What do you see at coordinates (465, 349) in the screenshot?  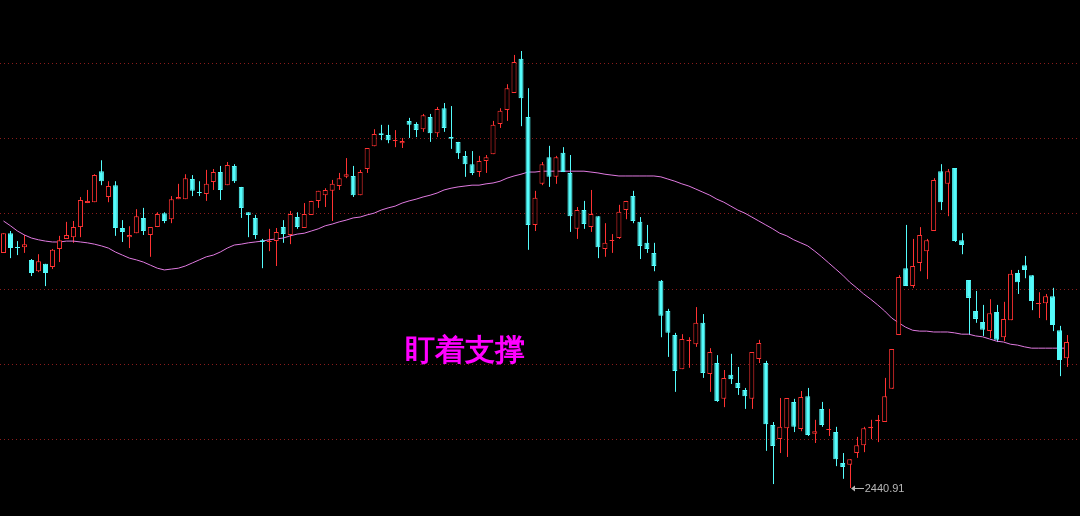 I see `annotation: 盯着支撑` at bounding box center [465, 349].